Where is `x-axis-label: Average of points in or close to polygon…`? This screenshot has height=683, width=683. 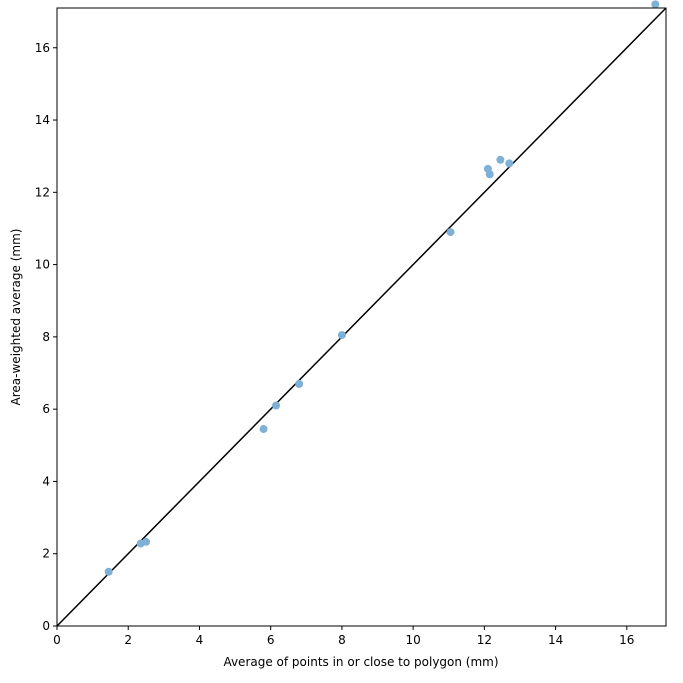
x-axis-label: Average of points in or close to polygon… is located at coordinates (360, 662).